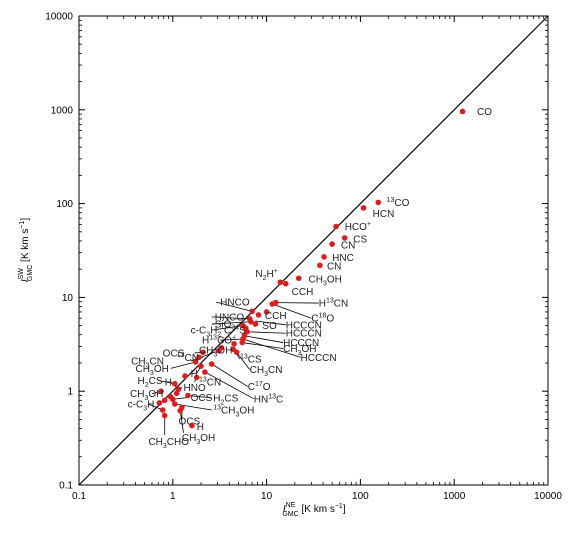  Describe the element at coordinates (211, 364) in the screenshot. I see `data-point-c17o` at that location.